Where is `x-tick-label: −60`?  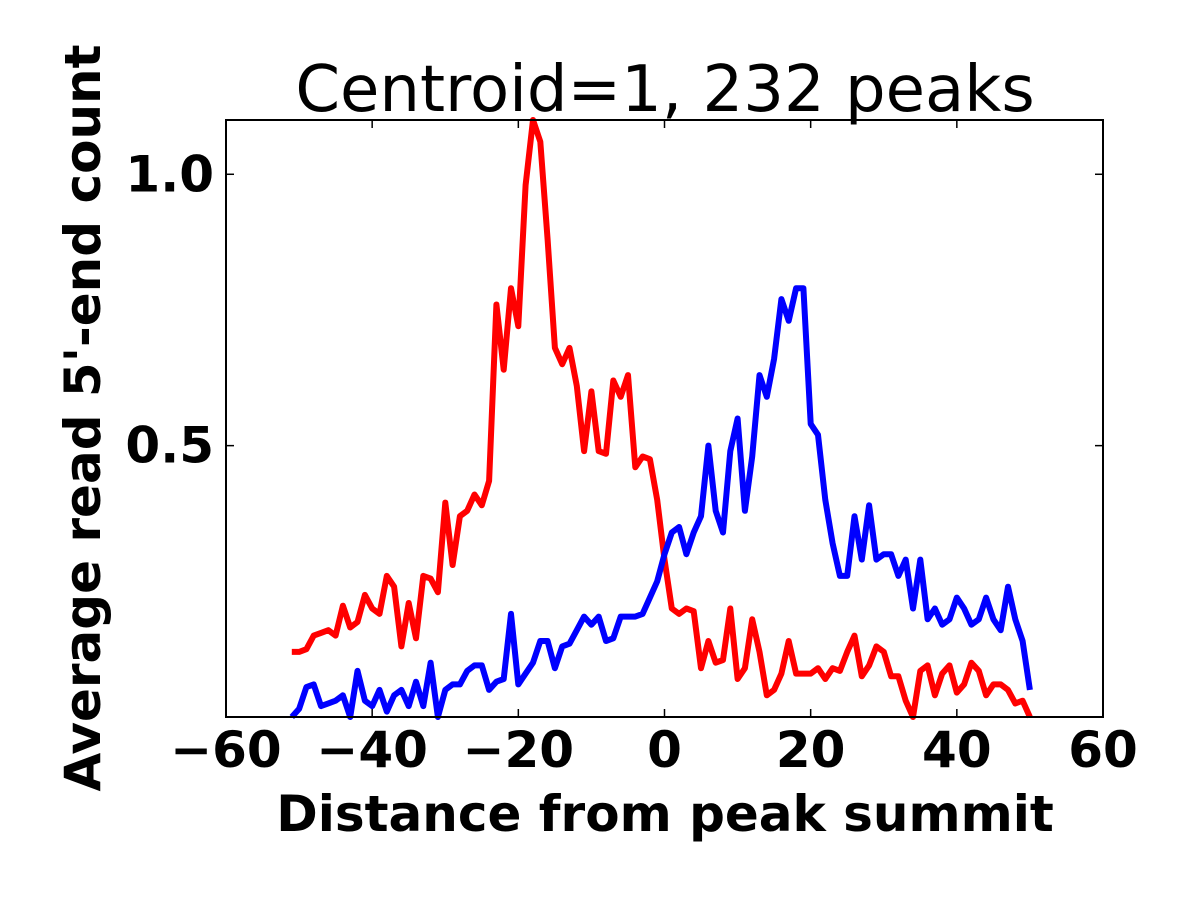 x-tick-label: −60 is located at coordinates (225, 750).